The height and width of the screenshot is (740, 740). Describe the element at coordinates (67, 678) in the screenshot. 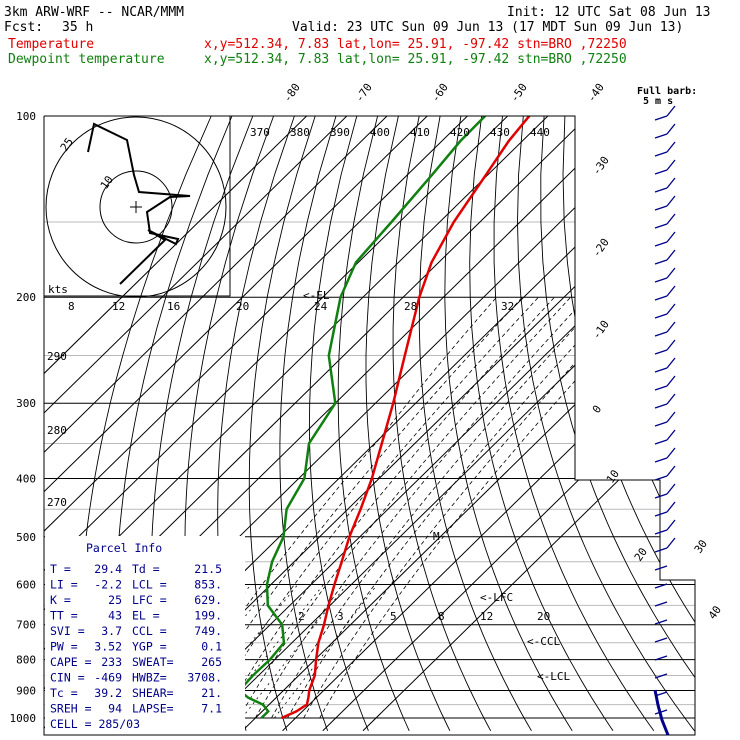

I see `parcel-info-value: CIN =` at that location.